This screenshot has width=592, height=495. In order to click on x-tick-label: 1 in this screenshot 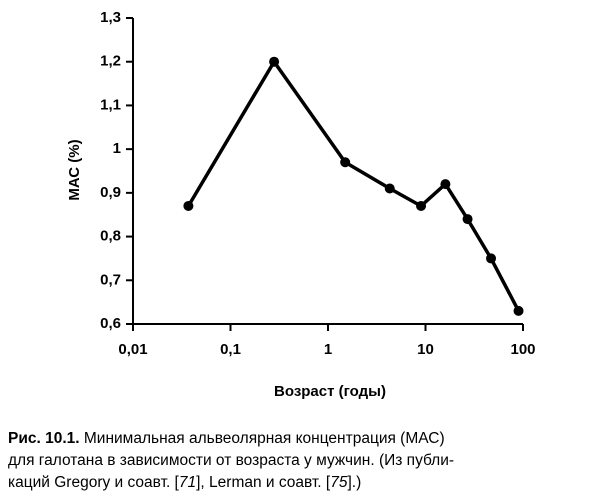, I will do `click(328, 349)`.